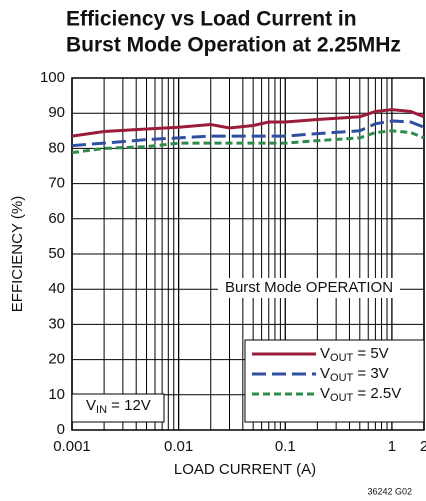  Describe the element at coordinates (61, 429) in the screenshot. I see `y-tick-label: 0` at that location.